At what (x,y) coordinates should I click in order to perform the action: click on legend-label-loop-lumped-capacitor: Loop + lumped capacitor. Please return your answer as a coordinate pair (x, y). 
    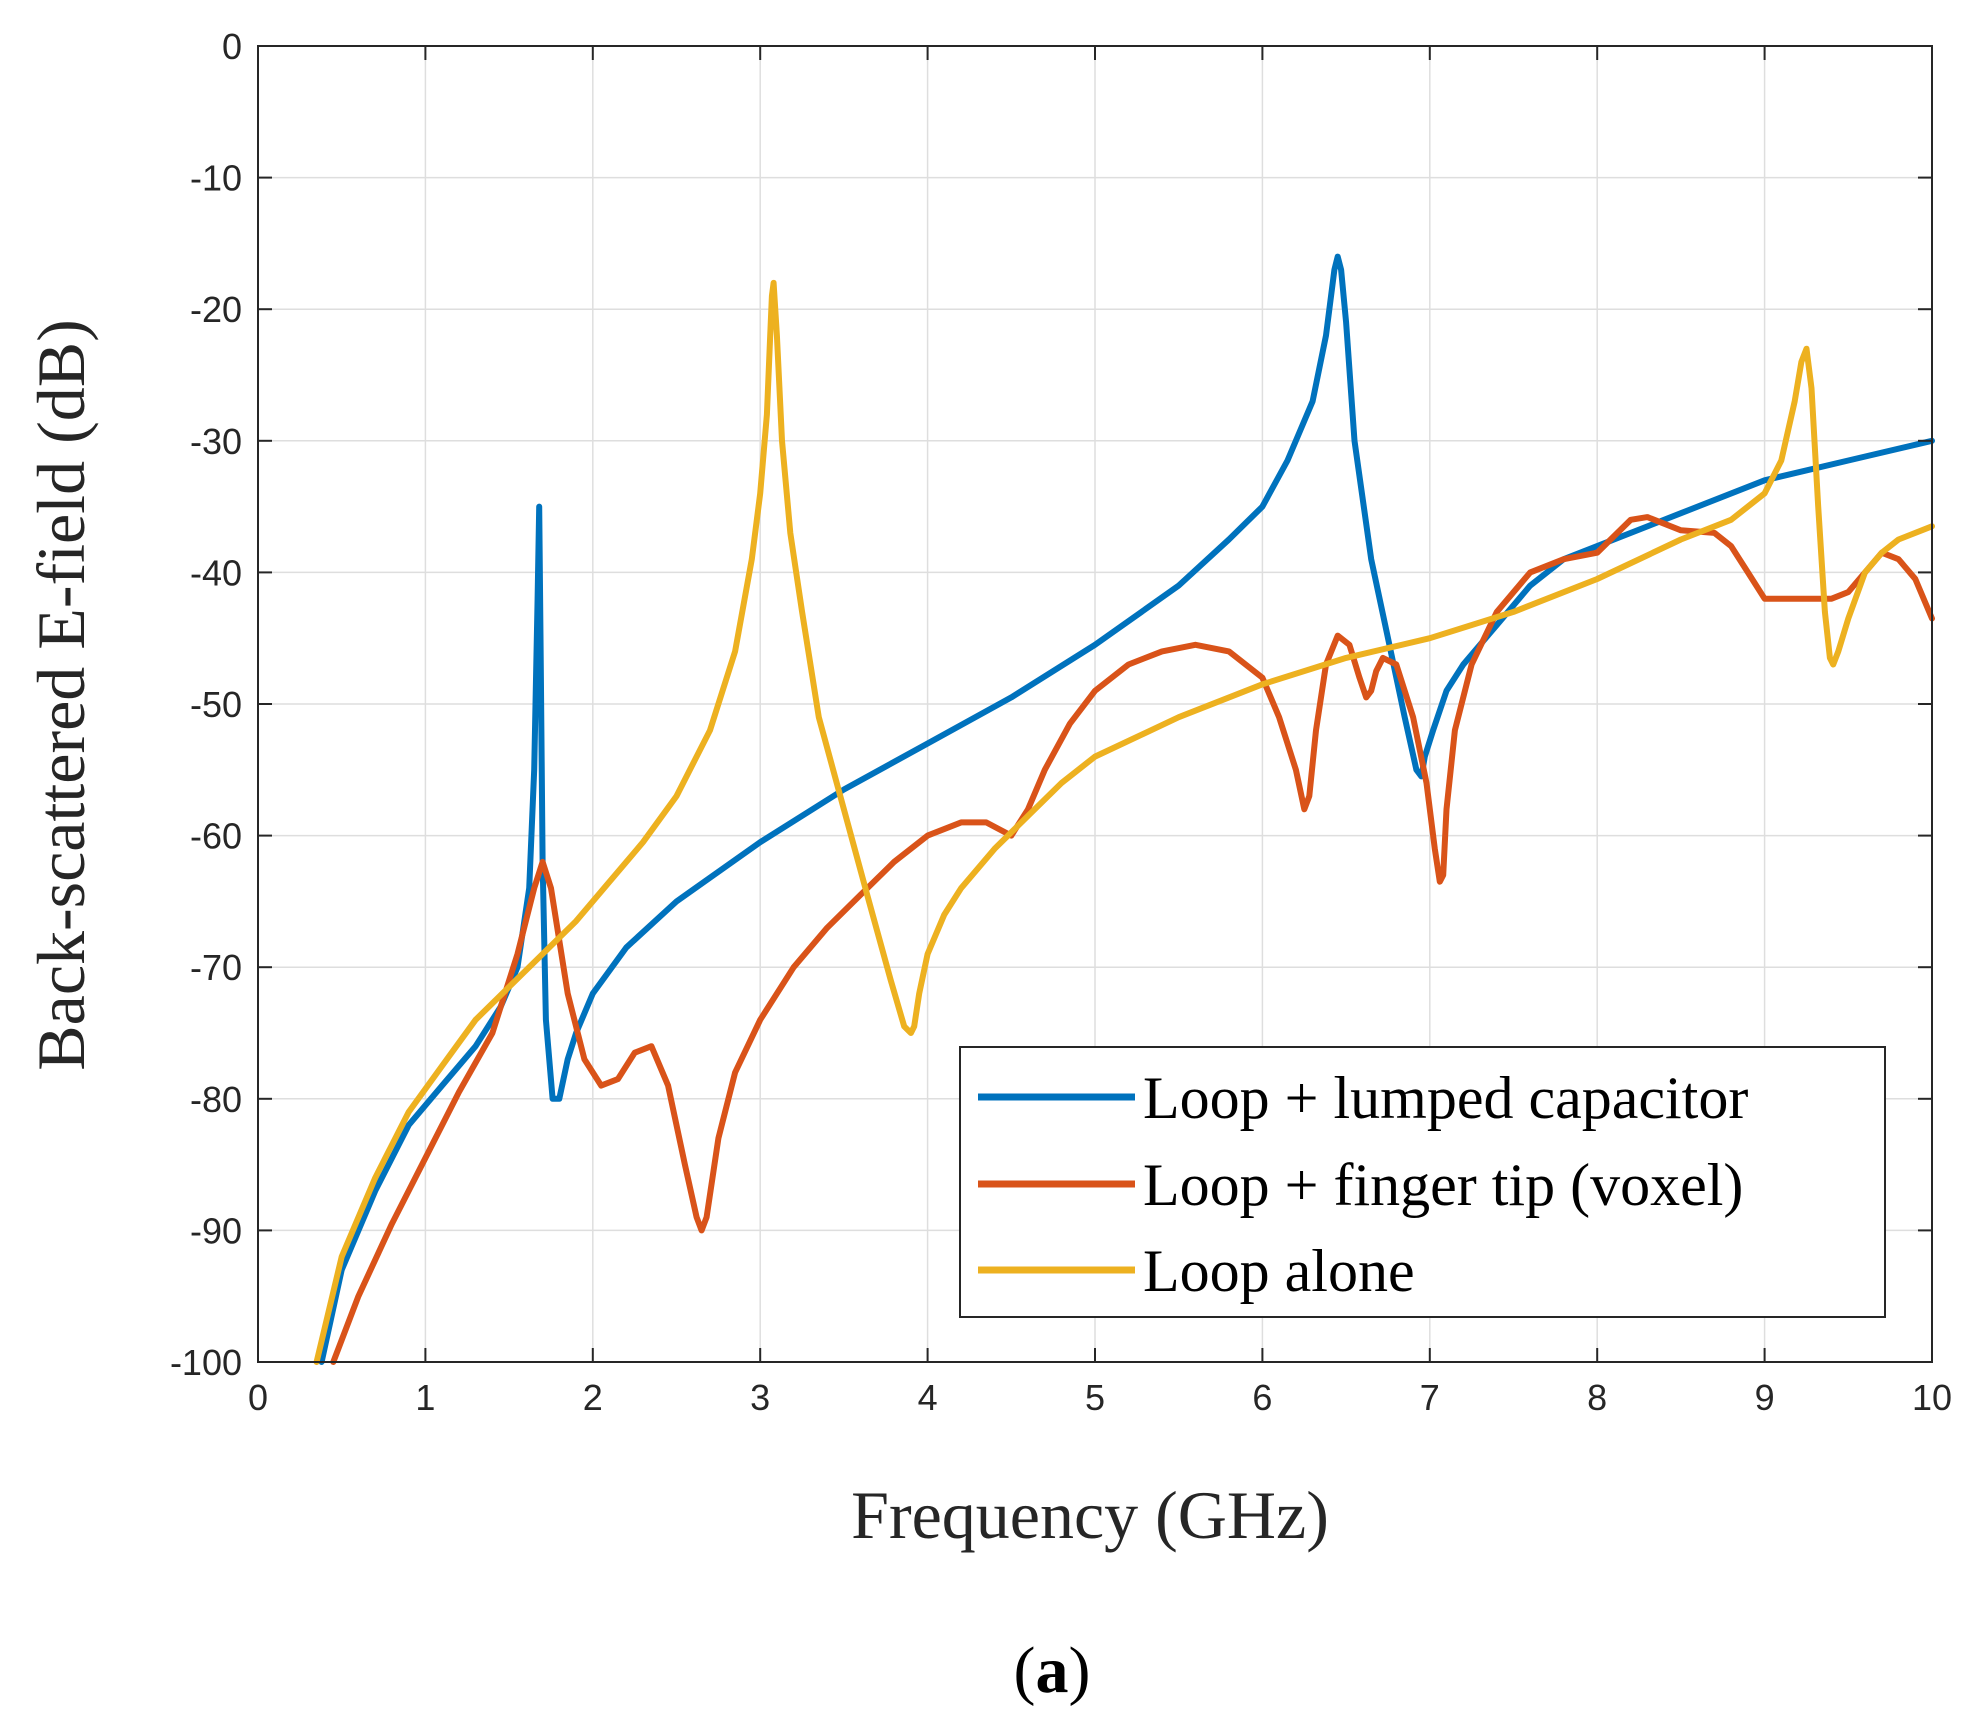
    Looking at the image, I should click on (1445, 1098).